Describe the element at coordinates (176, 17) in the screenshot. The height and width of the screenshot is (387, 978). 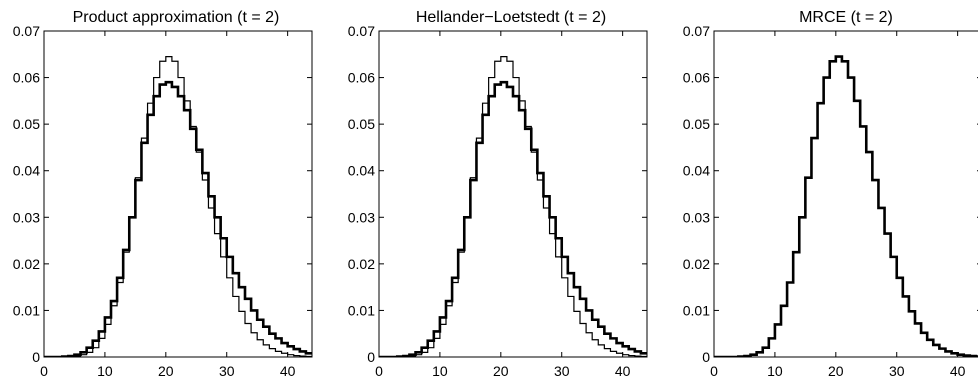
I see `chart-title: Product approximation (t = 2)` at that location.